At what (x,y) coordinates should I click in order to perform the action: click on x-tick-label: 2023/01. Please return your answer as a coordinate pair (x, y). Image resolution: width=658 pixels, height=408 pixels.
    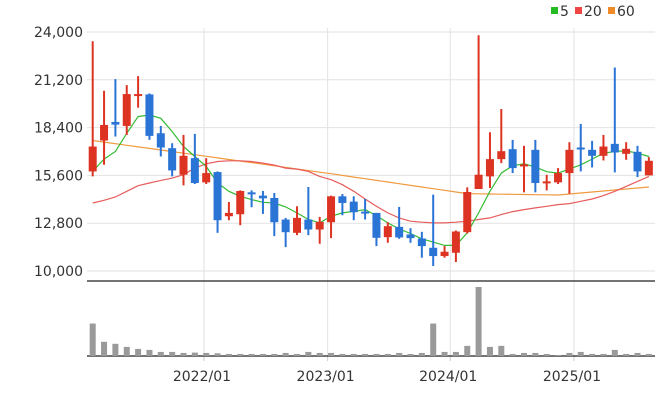
    Looking at the image, I should click on (326, 377).